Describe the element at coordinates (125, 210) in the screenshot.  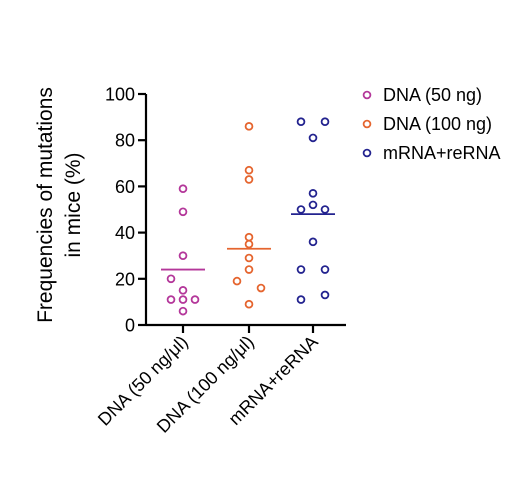
I see `y-ticks: 0 20 40 60 80 100` at that location.